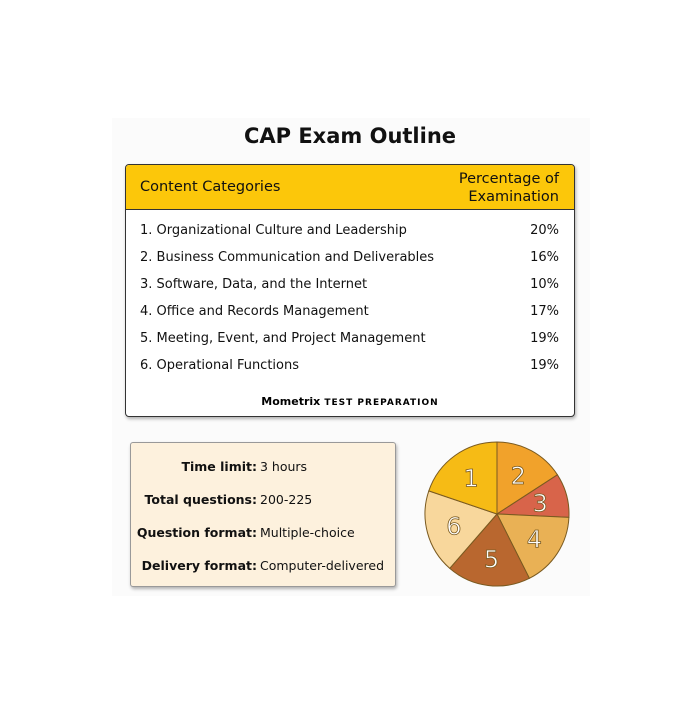 This screenshot has width=700, height=719. I want to click on row-label: 4. Office and Records Management, so click(254, 311).